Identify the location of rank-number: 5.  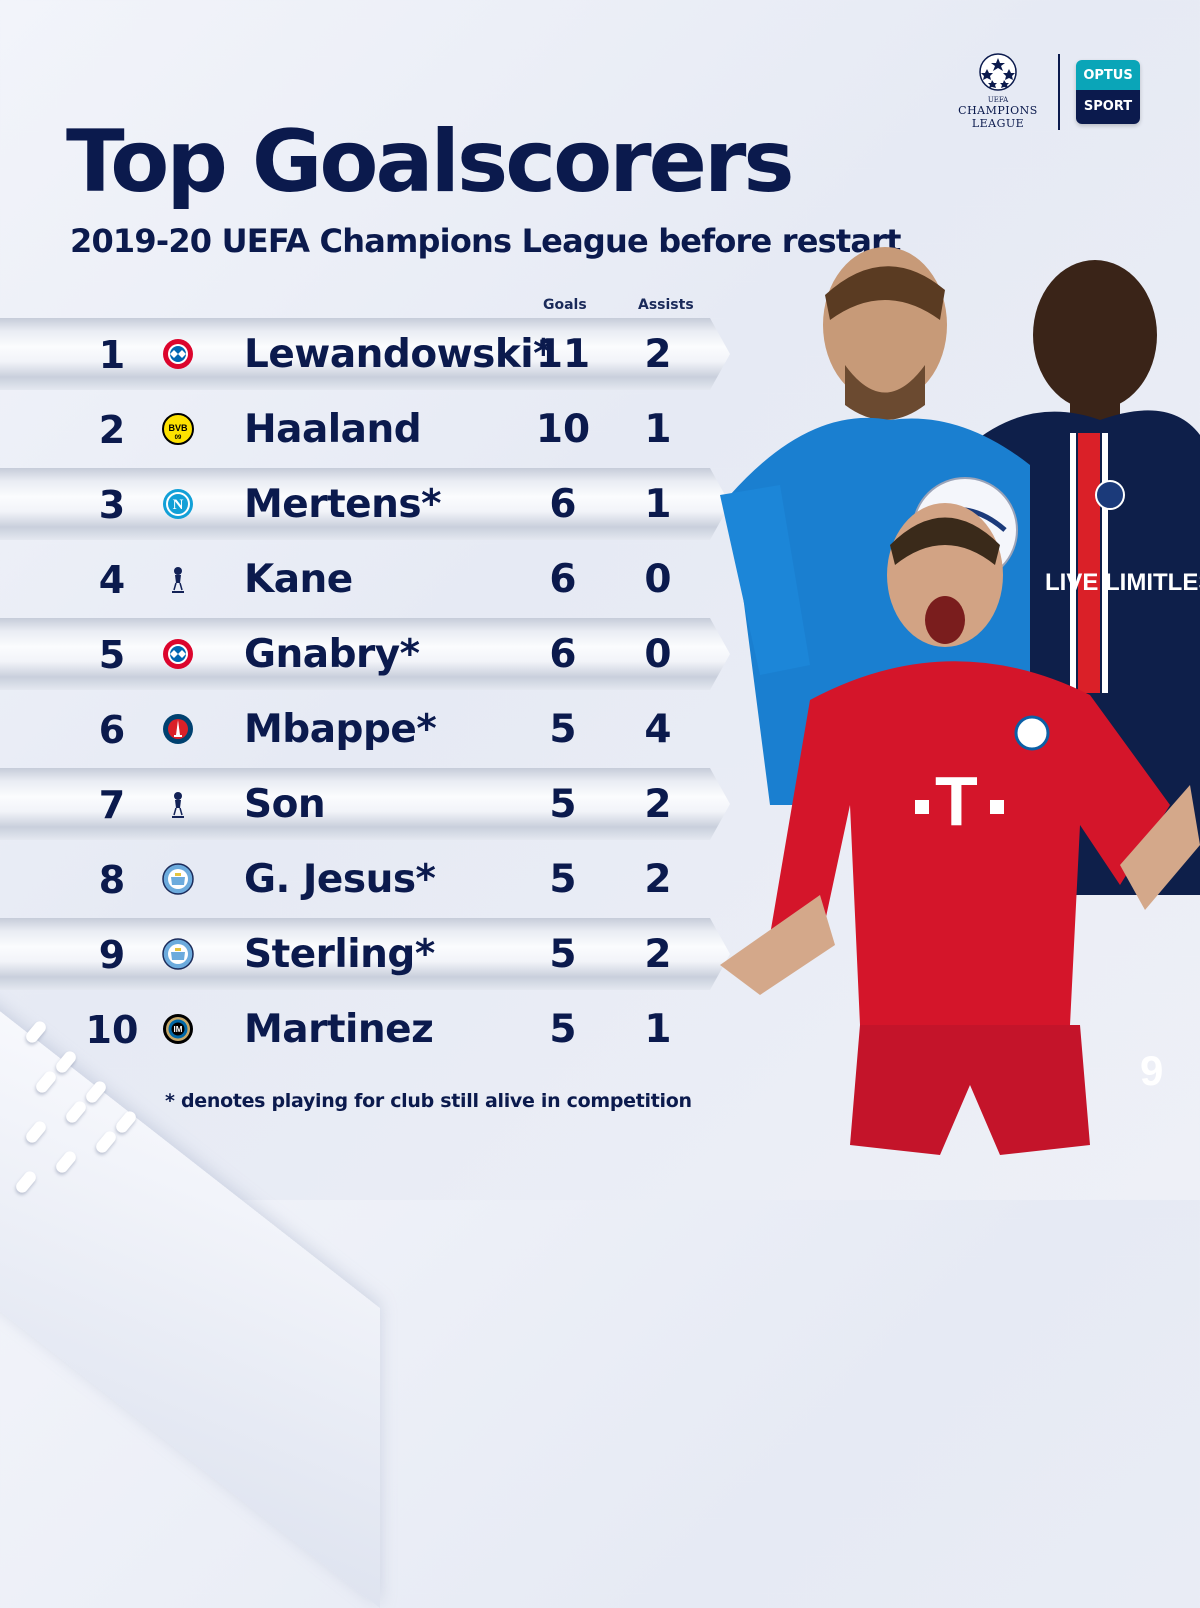
(112, 655).